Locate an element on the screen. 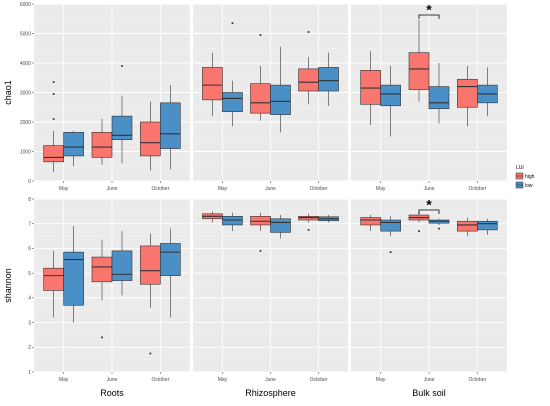 The height and width of the screenshot is (406, 550). y-tick-label: 2 is located at coordinates (29, 348).